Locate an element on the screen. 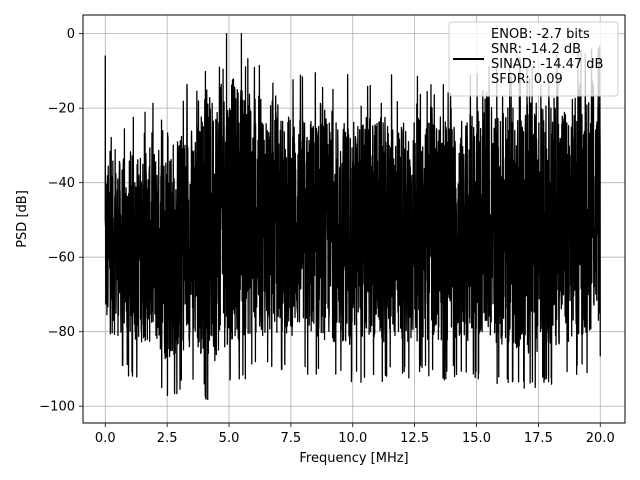 The height and width of the screenshot is (480, 640). y-tick-label: −20 is located at coordinates (61, 109).